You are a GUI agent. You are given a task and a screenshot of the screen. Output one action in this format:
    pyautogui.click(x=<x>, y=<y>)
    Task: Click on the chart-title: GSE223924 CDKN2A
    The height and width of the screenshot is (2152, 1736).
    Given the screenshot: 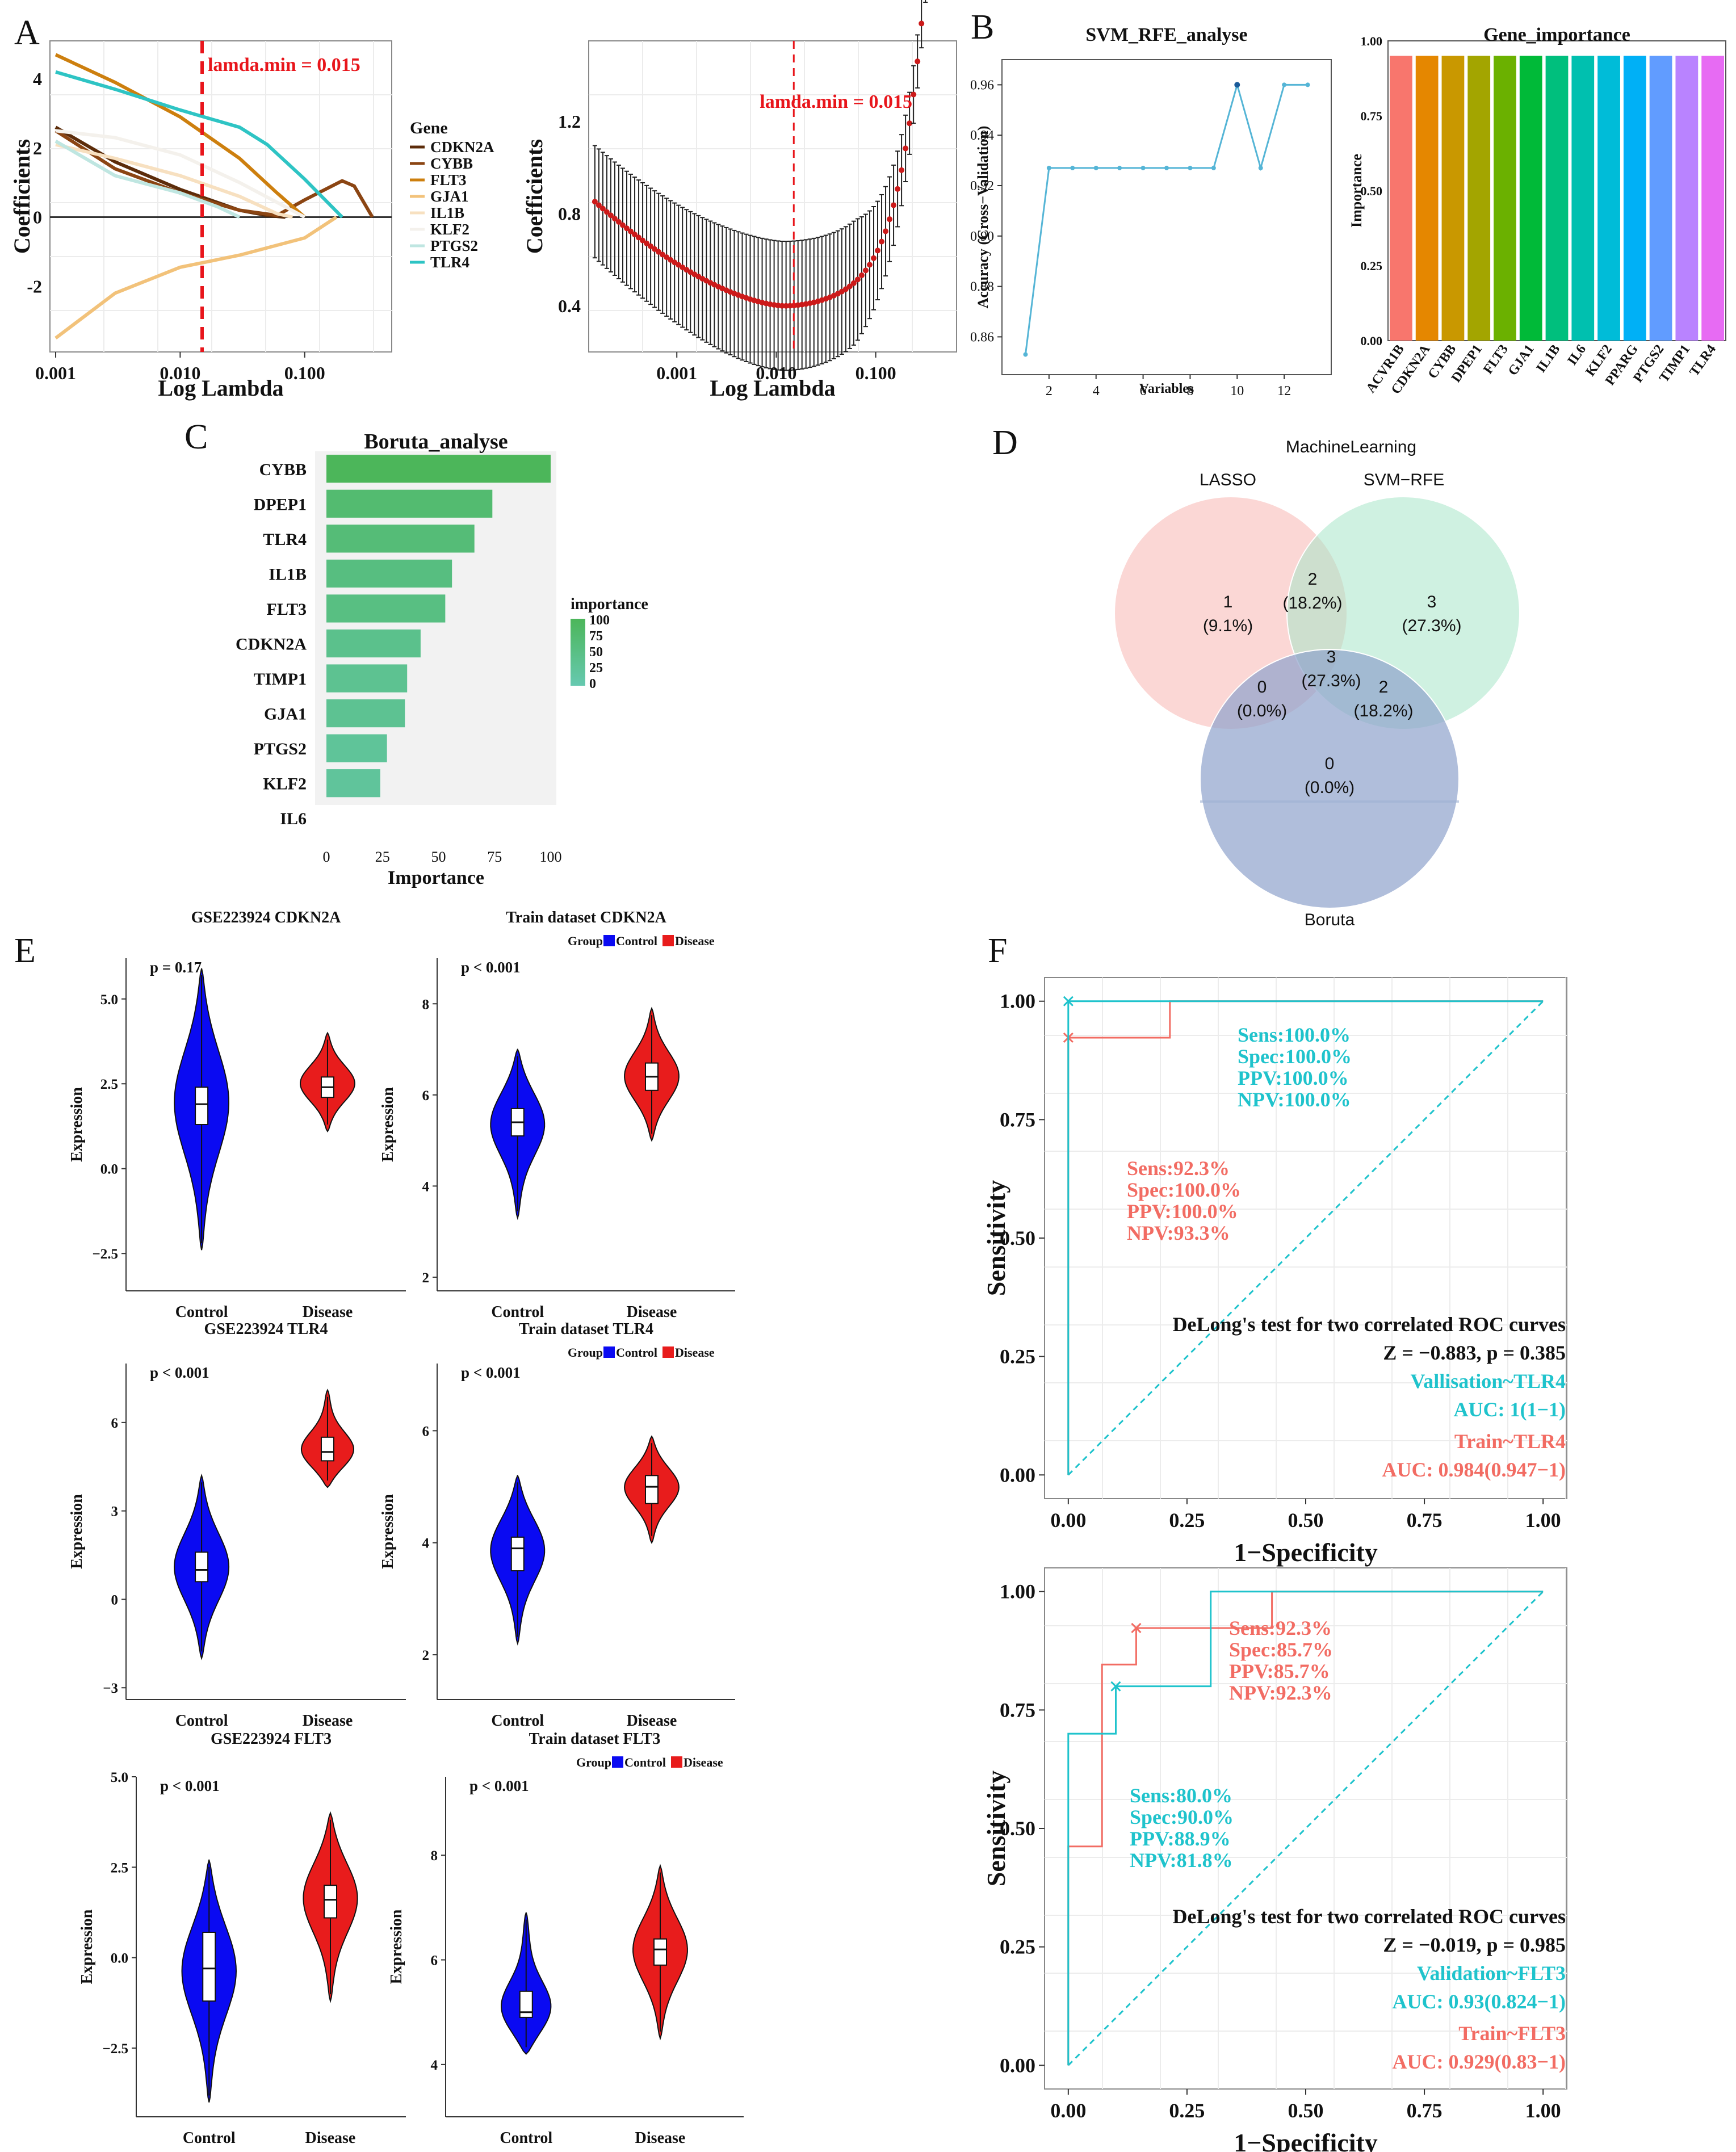 What is the action you would take?
    pyautogui.click(x=266, y=917)
    